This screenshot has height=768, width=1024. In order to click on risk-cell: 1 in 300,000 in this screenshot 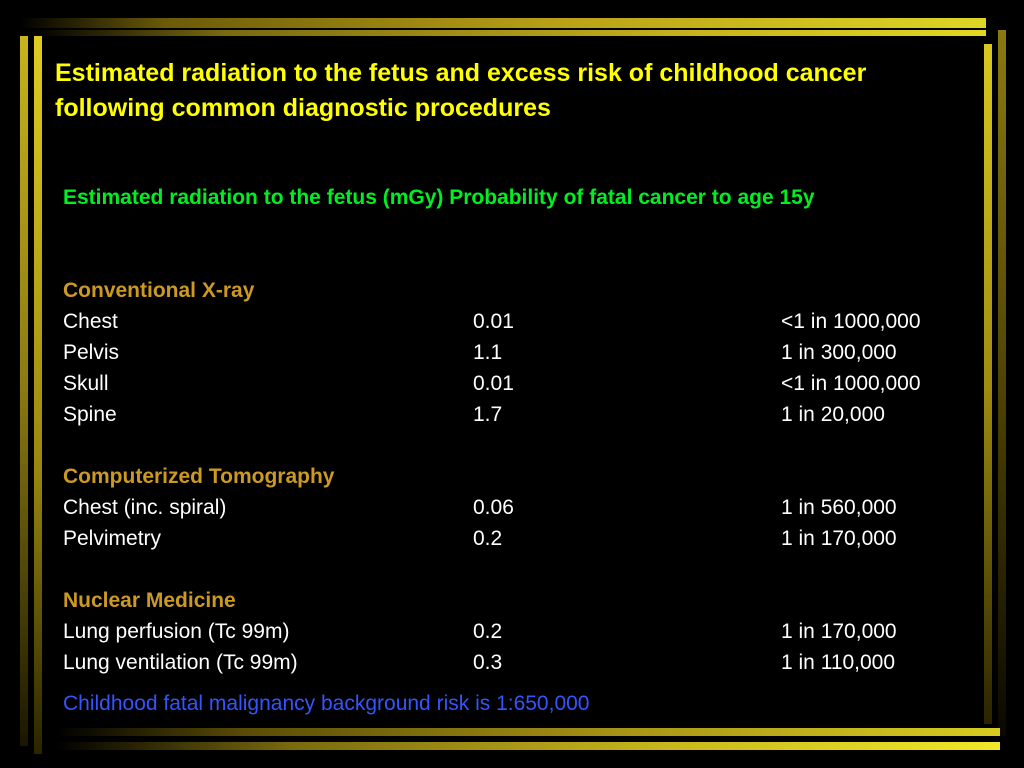, I will do `click(839, 352)`.